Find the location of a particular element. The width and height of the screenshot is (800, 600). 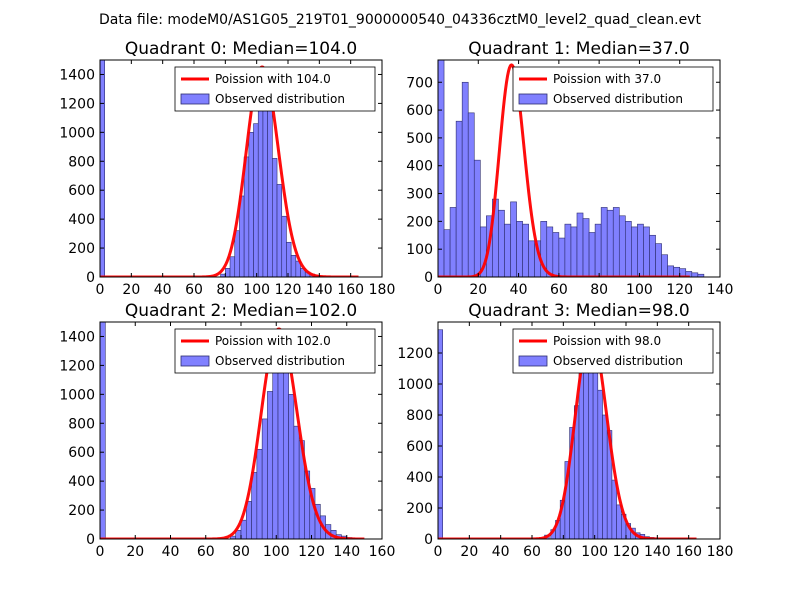

axes-frame is located at coordinates (241, 168).